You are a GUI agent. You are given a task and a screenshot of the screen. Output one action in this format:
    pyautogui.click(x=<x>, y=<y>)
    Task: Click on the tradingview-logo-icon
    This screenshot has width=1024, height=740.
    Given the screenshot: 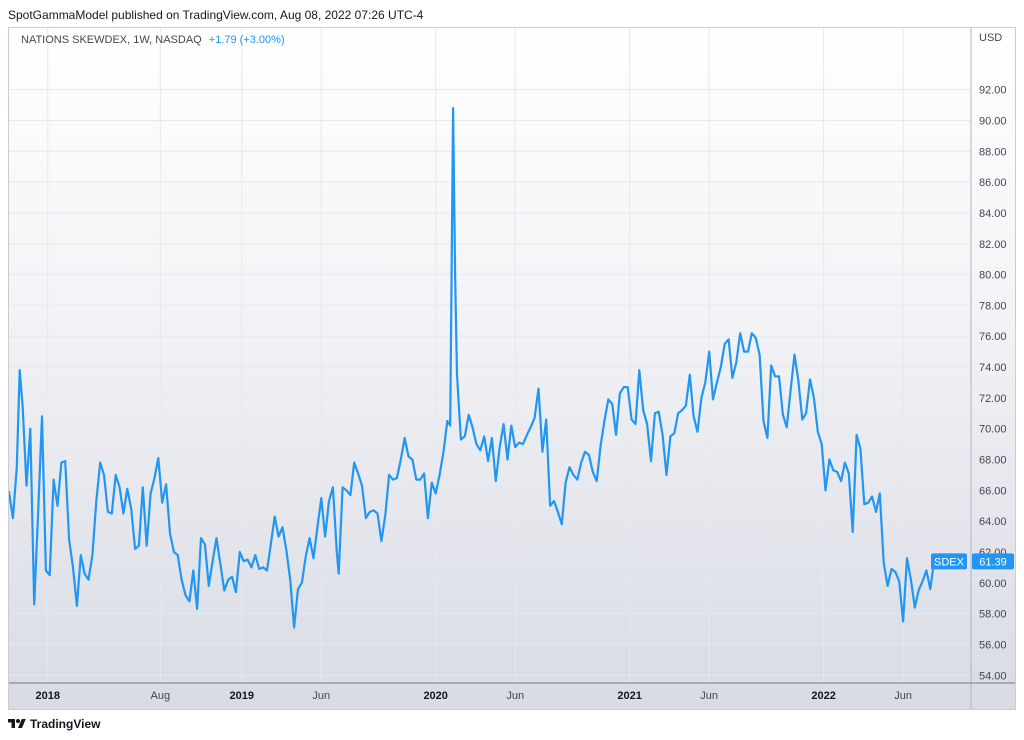 What is the action you would take?
    pyautogui.click(x=17, y=723)
    